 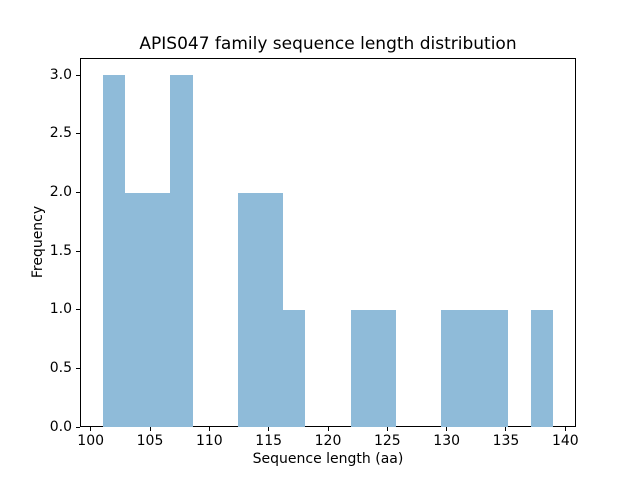 I want to click on x-tick-label: 110, so click(x=209, y=441).